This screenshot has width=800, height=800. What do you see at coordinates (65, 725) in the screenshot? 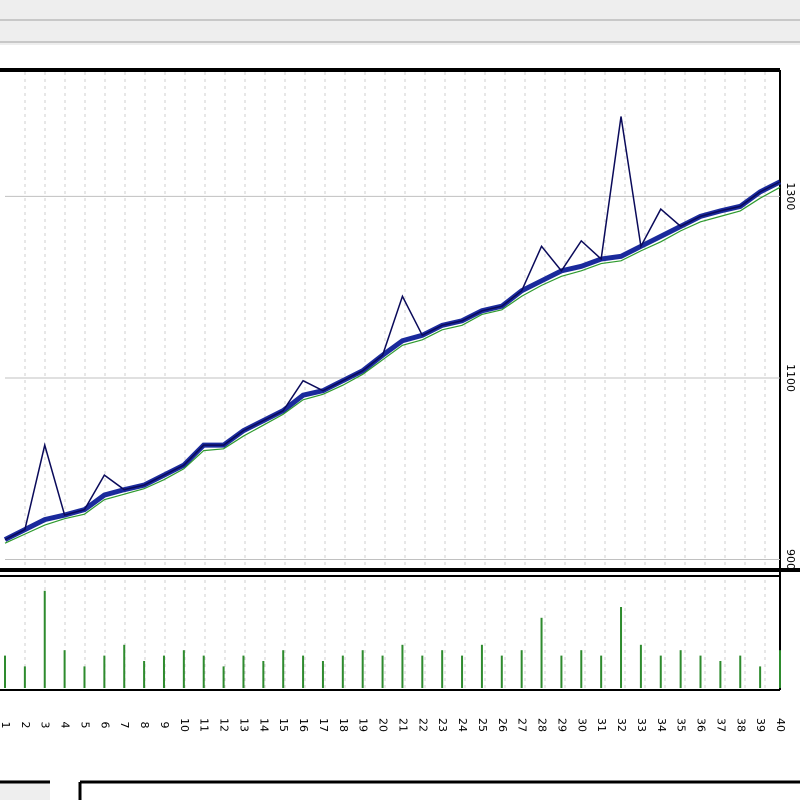
I see `x-tick-label: 4` at bounding box center [65, 725].